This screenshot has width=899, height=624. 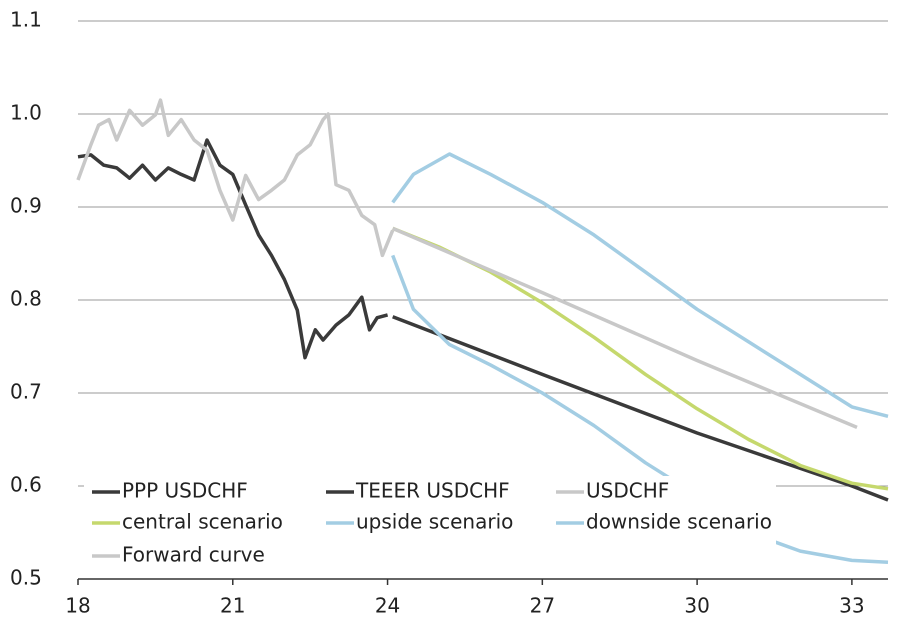 What do you see at coordinates (696, 606) in the screenshot?
I see `x-tick-label: 30` at bounding box center [696, 606].